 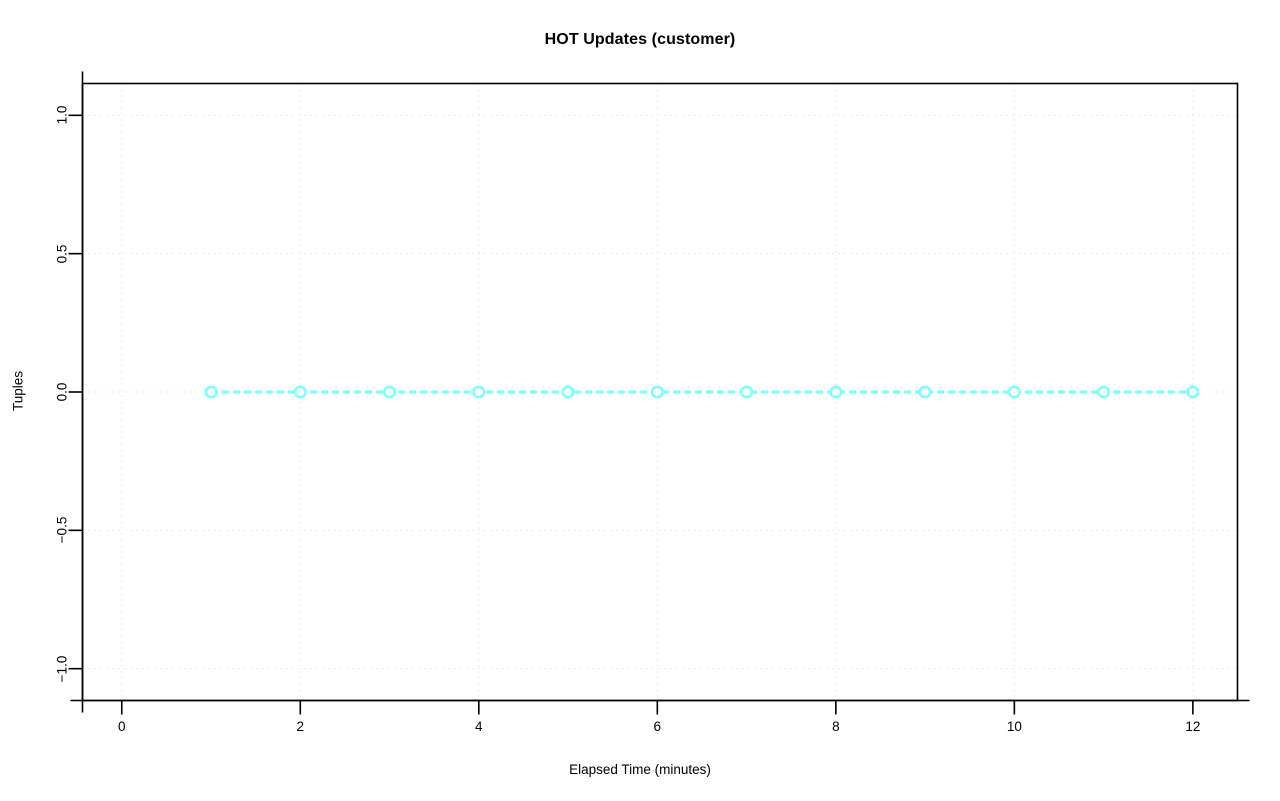 What do you see at coordinates (657, 726) in the screenshot?
I see `x-tick-label: 6` at bounding box center [657, 726].